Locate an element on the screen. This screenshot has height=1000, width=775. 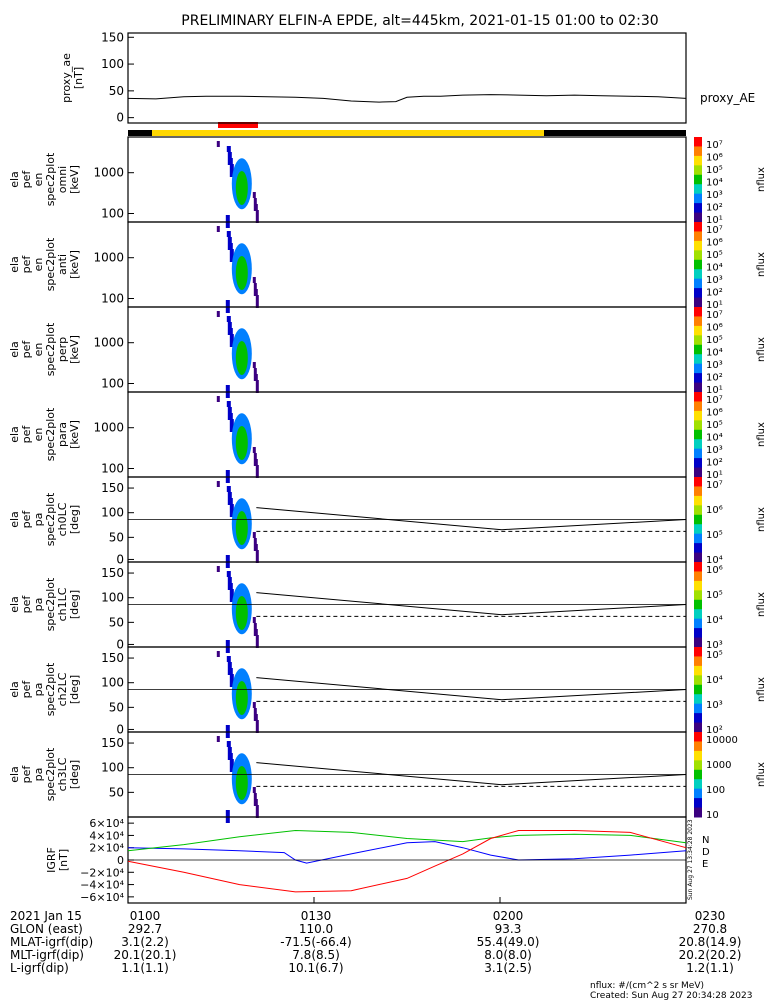
colorbar-tick-ch1LC-0: 10⁶ is located at coordinates (714, 570).